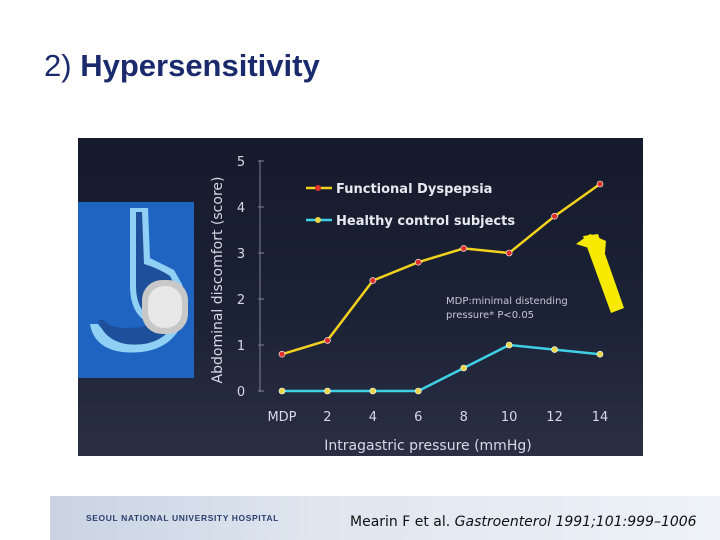  What do you see at coordinates (241, 300) in the screenshot?
I see `y-tick-label: 2` at bounding box center [241, 300].